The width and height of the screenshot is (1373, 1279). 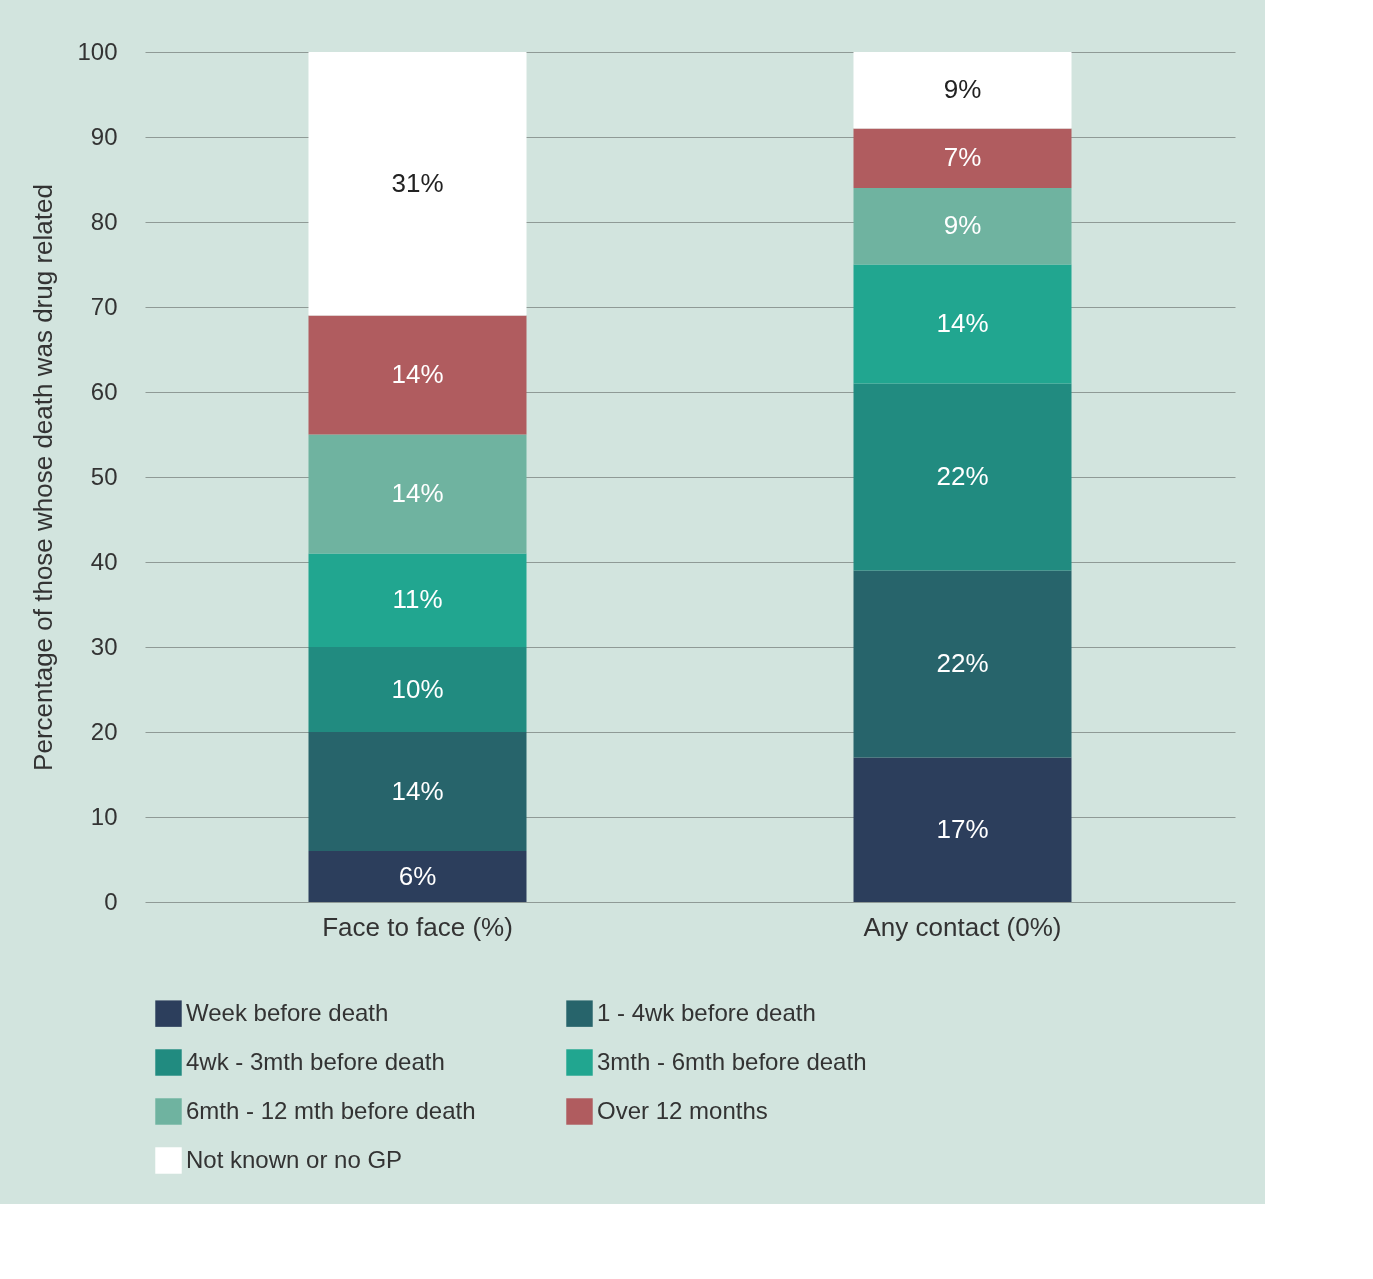 What do you see at coordinates (315, 1061) in the screenshot?
I see `legend-label: 4wk - 3mth before death` at bounding box center [315, 1061].